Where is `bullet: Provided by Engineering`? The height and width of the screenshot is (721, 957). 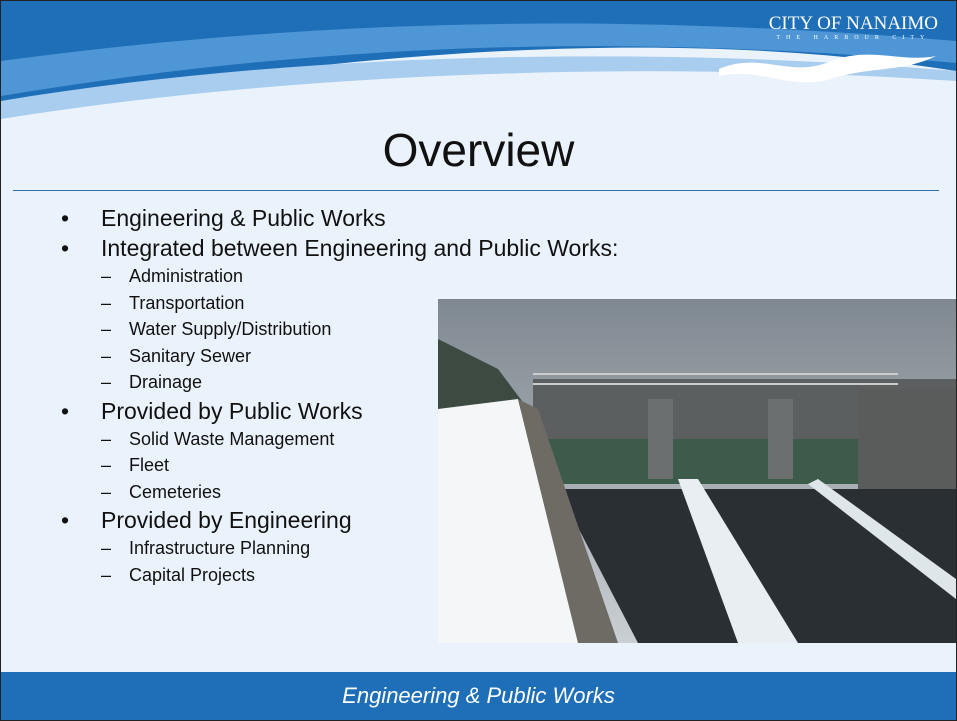 bullet: Provided by Engineering is located at coordinates (339, 520).